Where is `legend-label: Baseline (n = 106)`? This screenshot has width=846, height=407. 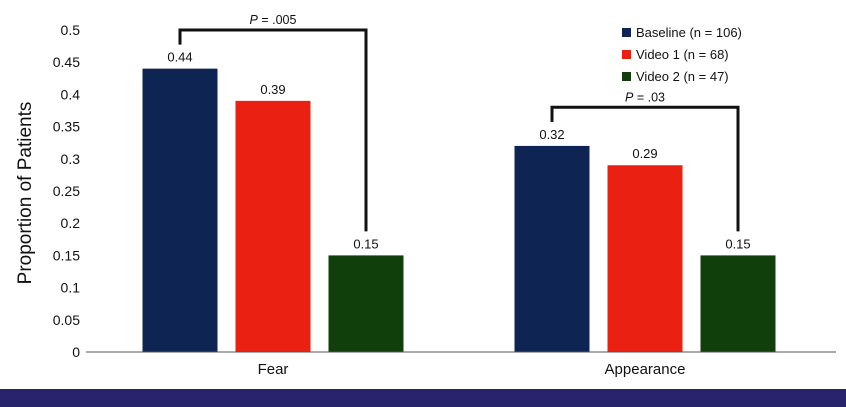 legend-label: Baseline (n = 106) is located at coordinates (689, 32).